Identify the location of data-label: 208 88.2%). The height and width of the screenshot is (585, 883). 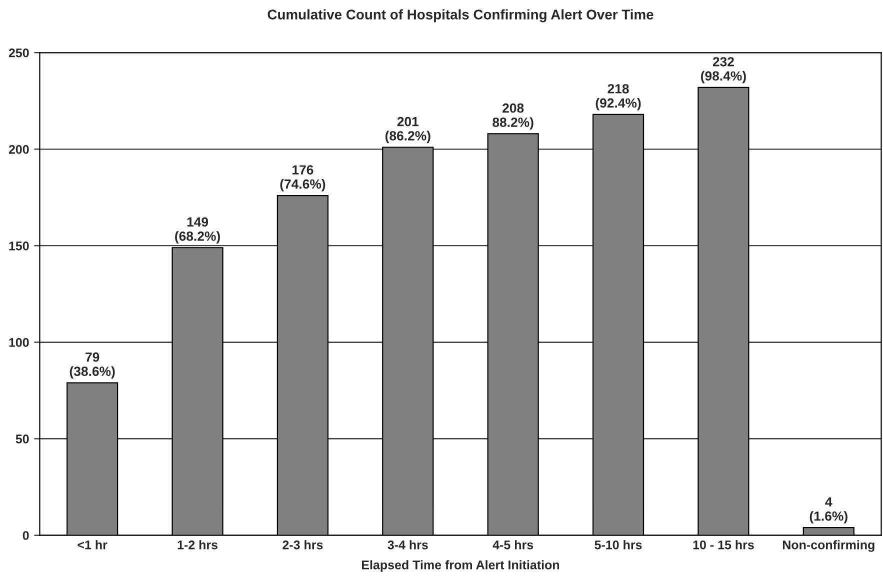
(513, 116).